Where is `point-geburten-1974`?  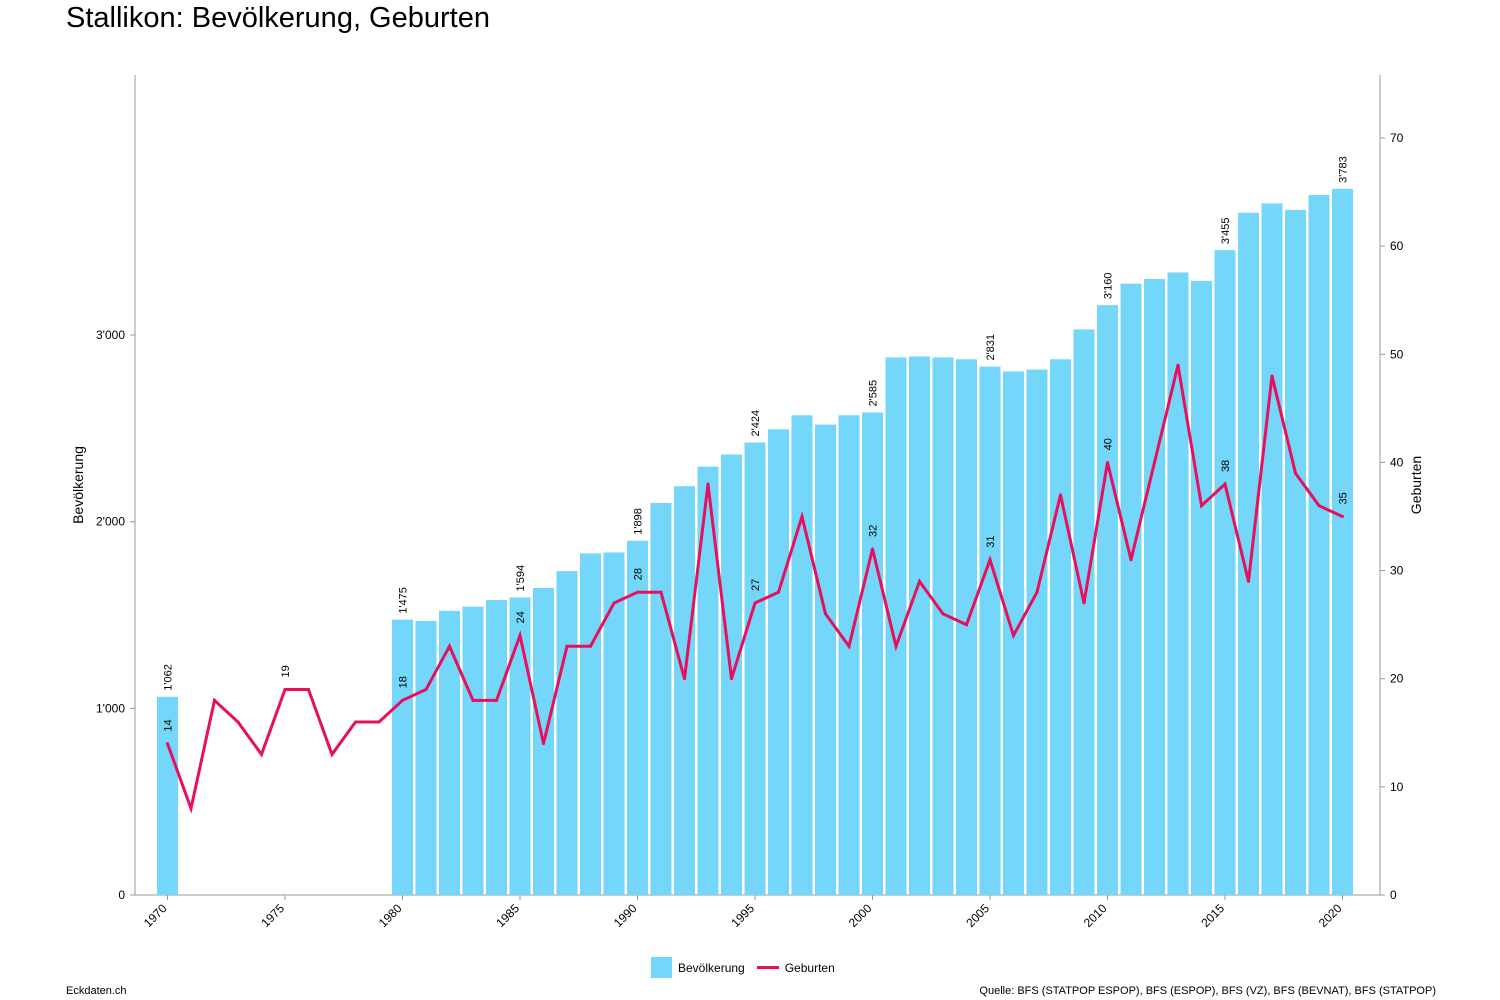
point-geburten-1974 is located at coordinates (261, 754).